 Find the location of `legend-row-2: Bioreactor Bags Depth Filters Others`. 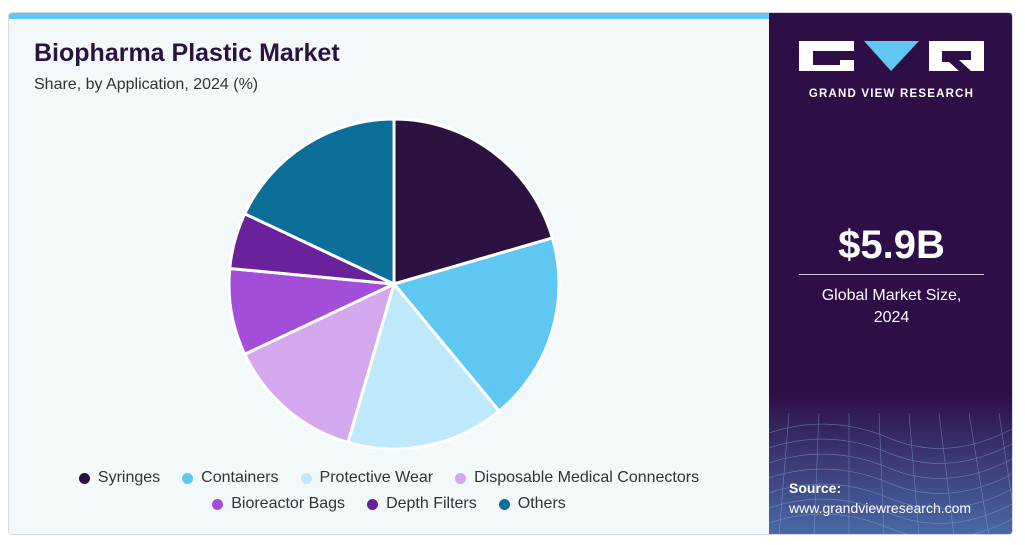

legend-row-2: Bioreactor Bags Depth Filters Others is located at coordinates (389, 504).